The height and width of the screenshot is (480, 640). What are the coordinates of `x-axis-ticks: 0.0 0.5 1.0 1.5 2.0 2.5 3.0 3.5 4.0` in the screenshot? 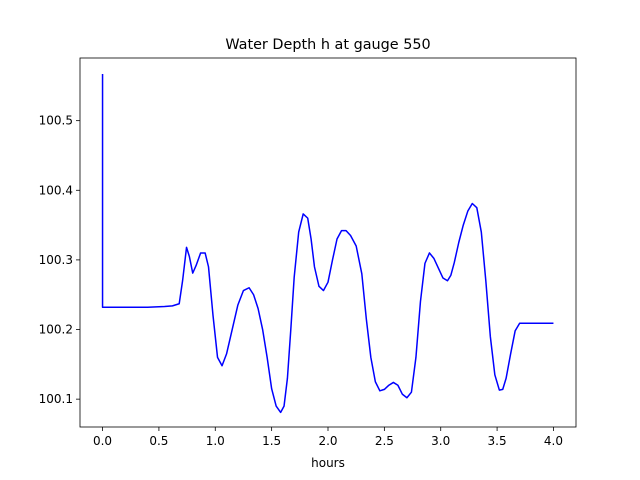 It's located at (328, 437).